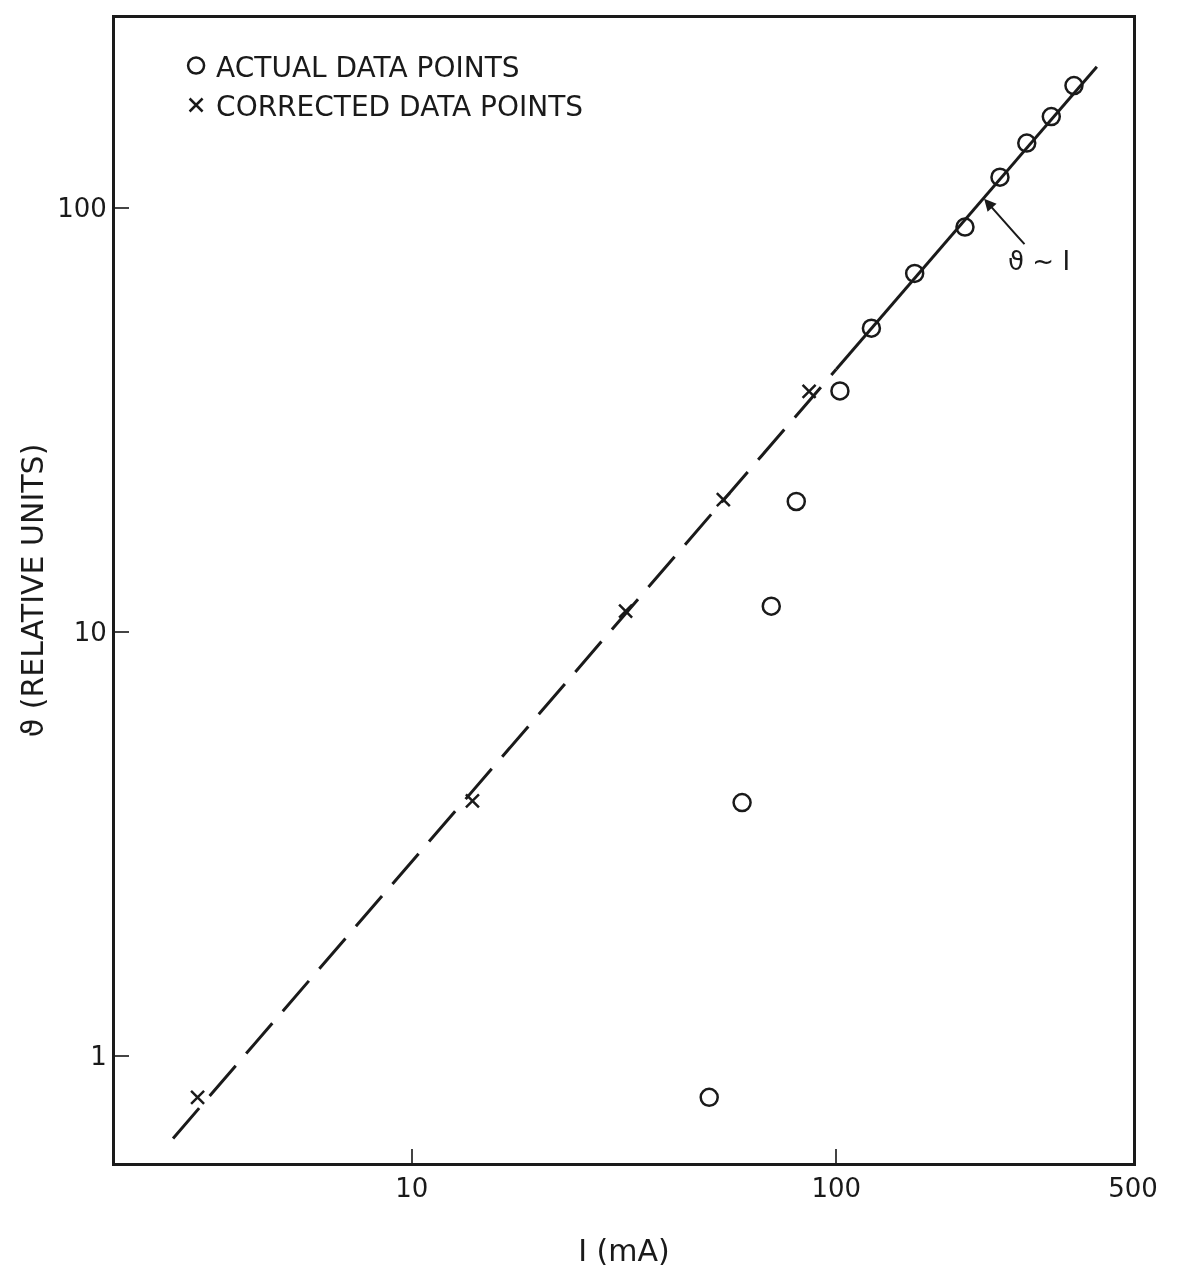 The width and height of the screenshot is (1188, 1268). I want to click on x-tick-label: 500, so click(1133, 1188).